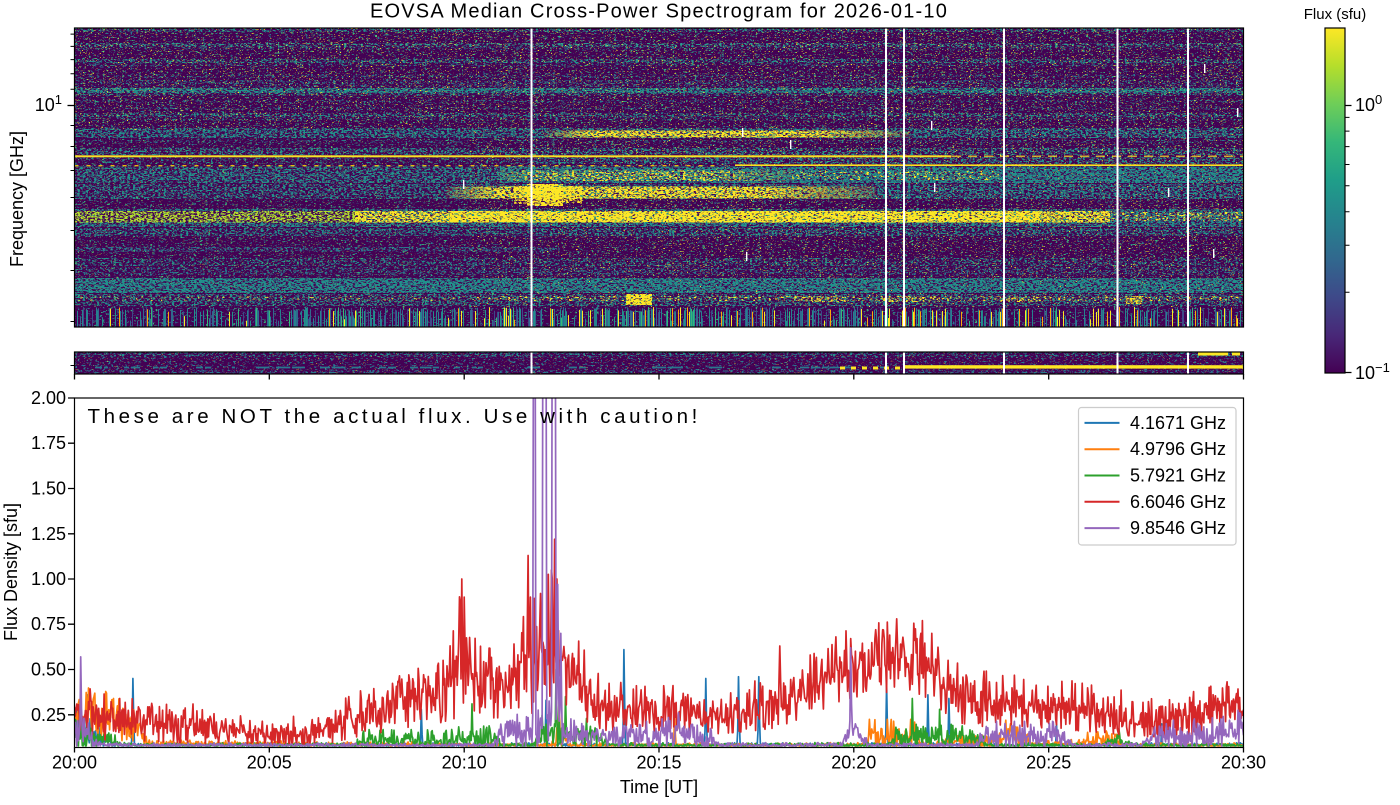  Describe the element at coordinates (1178, 423) in the screenshot. I see `svg-text: 4.1671 GHz` at that location.